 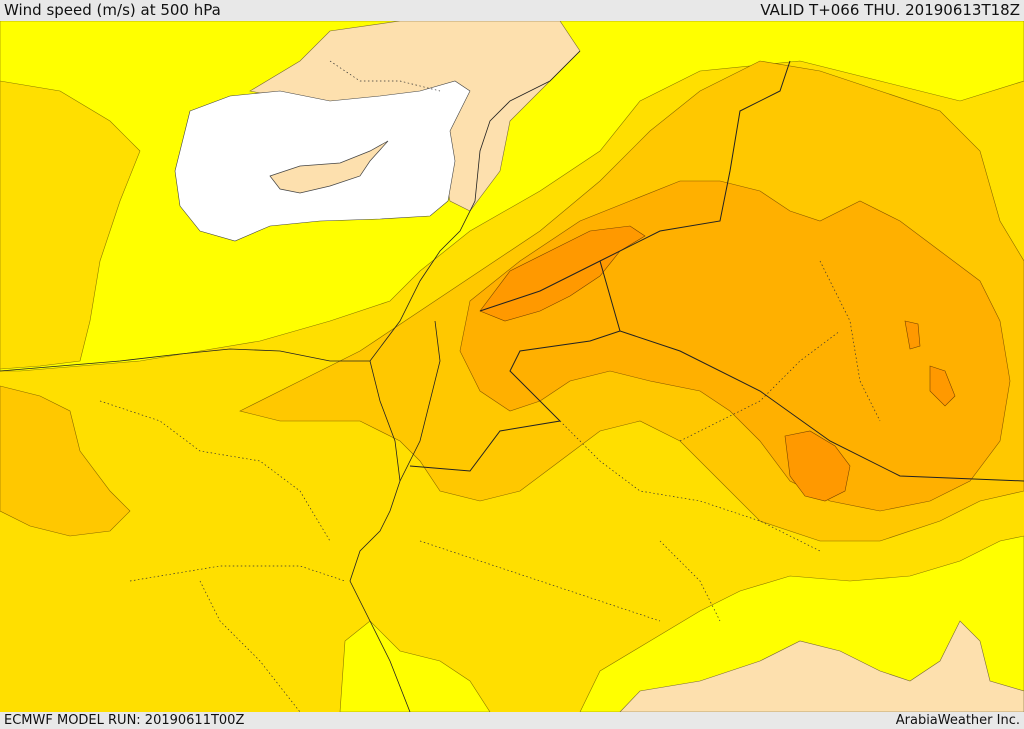 What do you see at coordinates (65, 461) in the screenshot?
I see `light-orange-zone-west` at bounding box center [65, 461].